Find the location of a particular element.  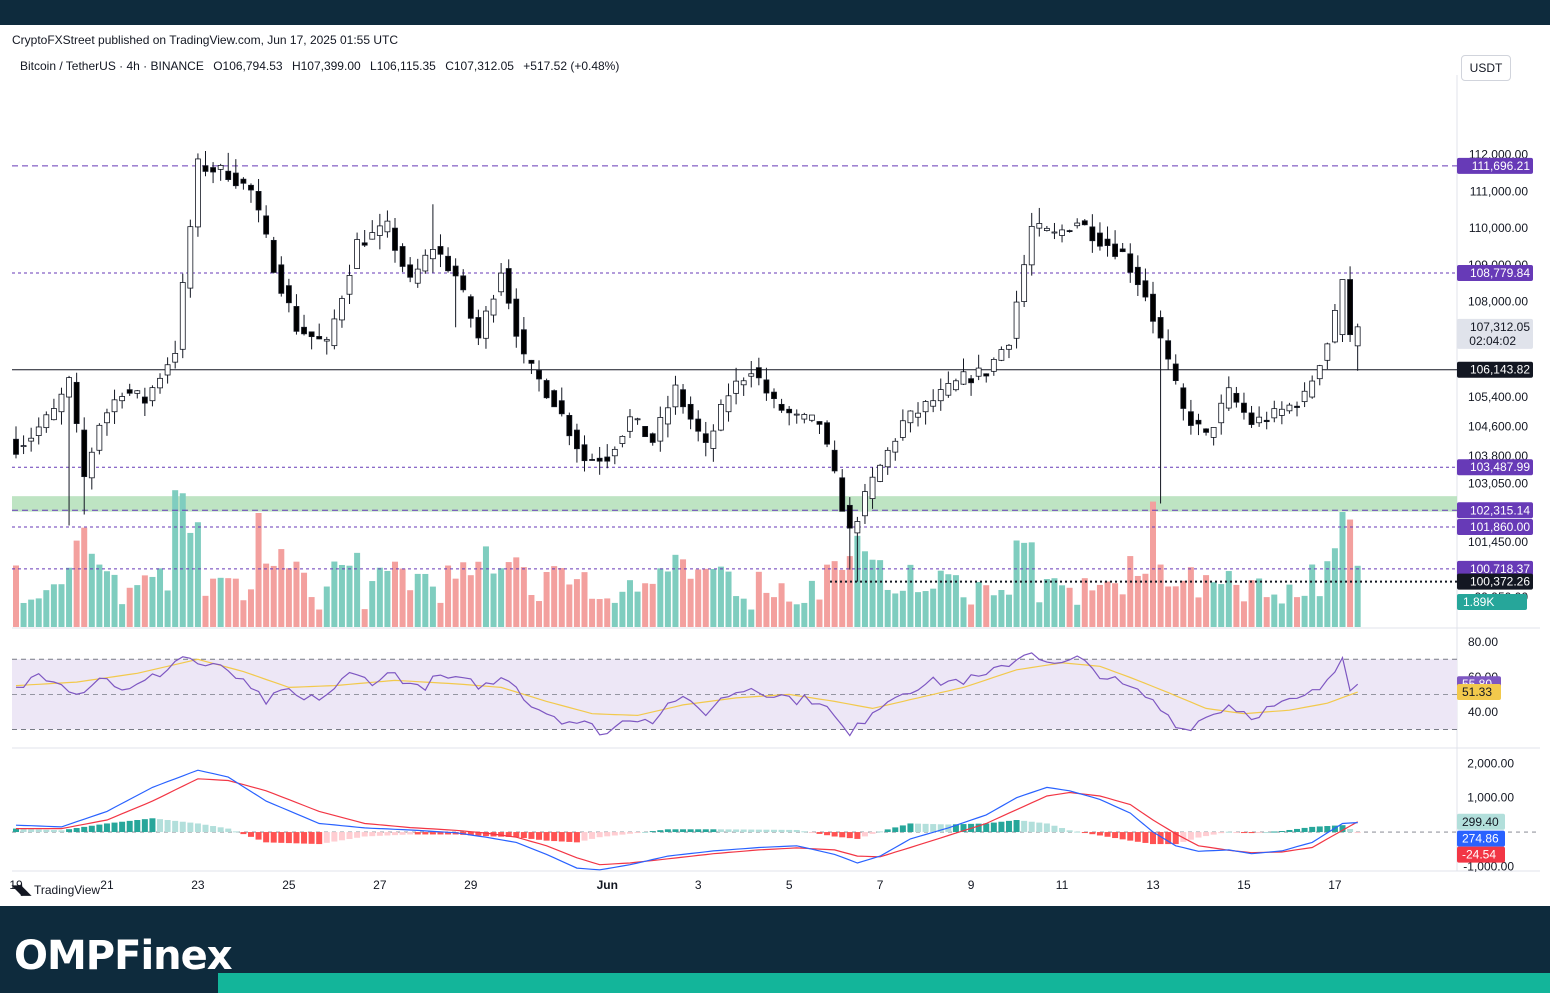

price-tick-label: 110,000.00 is located at coordinates (1498, 228).